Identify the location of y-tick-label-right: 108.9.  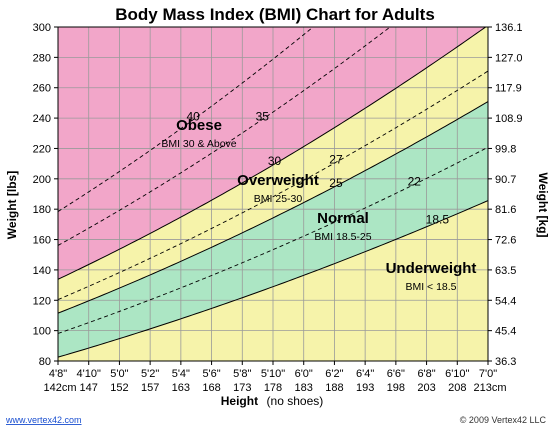
(509, 119).